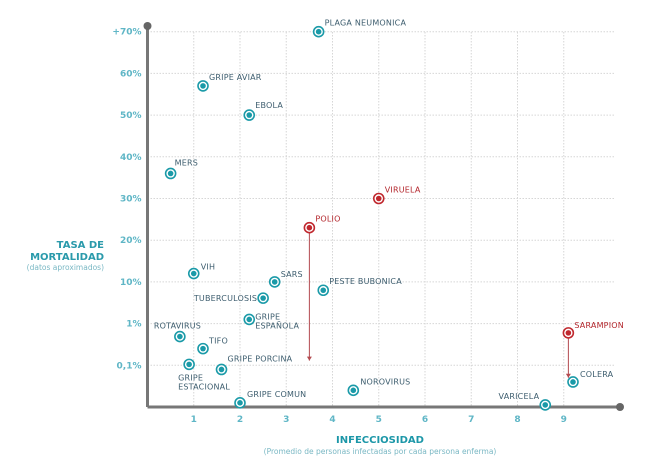  What do you see at coordinates (131, 200) in the screenshot?
I see `y-tick-label: 30%` at bounding box center [131, 200].